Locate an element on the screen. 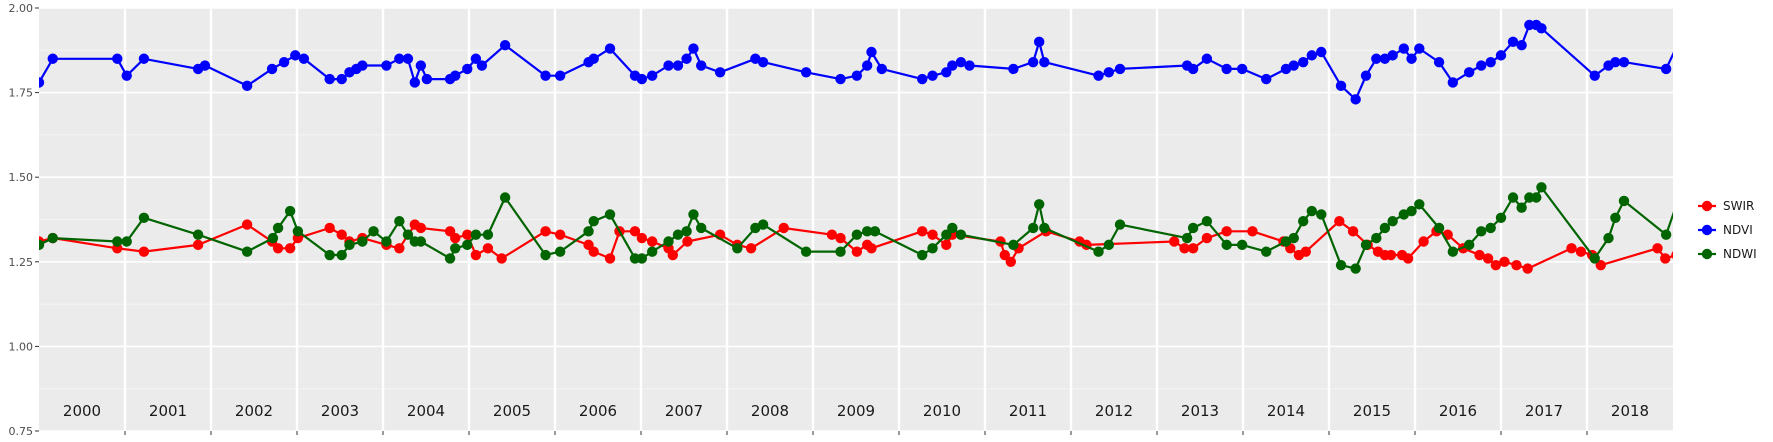 The width and height of the screenshot is (1773, 442). year-label: 2013 is located at coordinates (1200, 411).